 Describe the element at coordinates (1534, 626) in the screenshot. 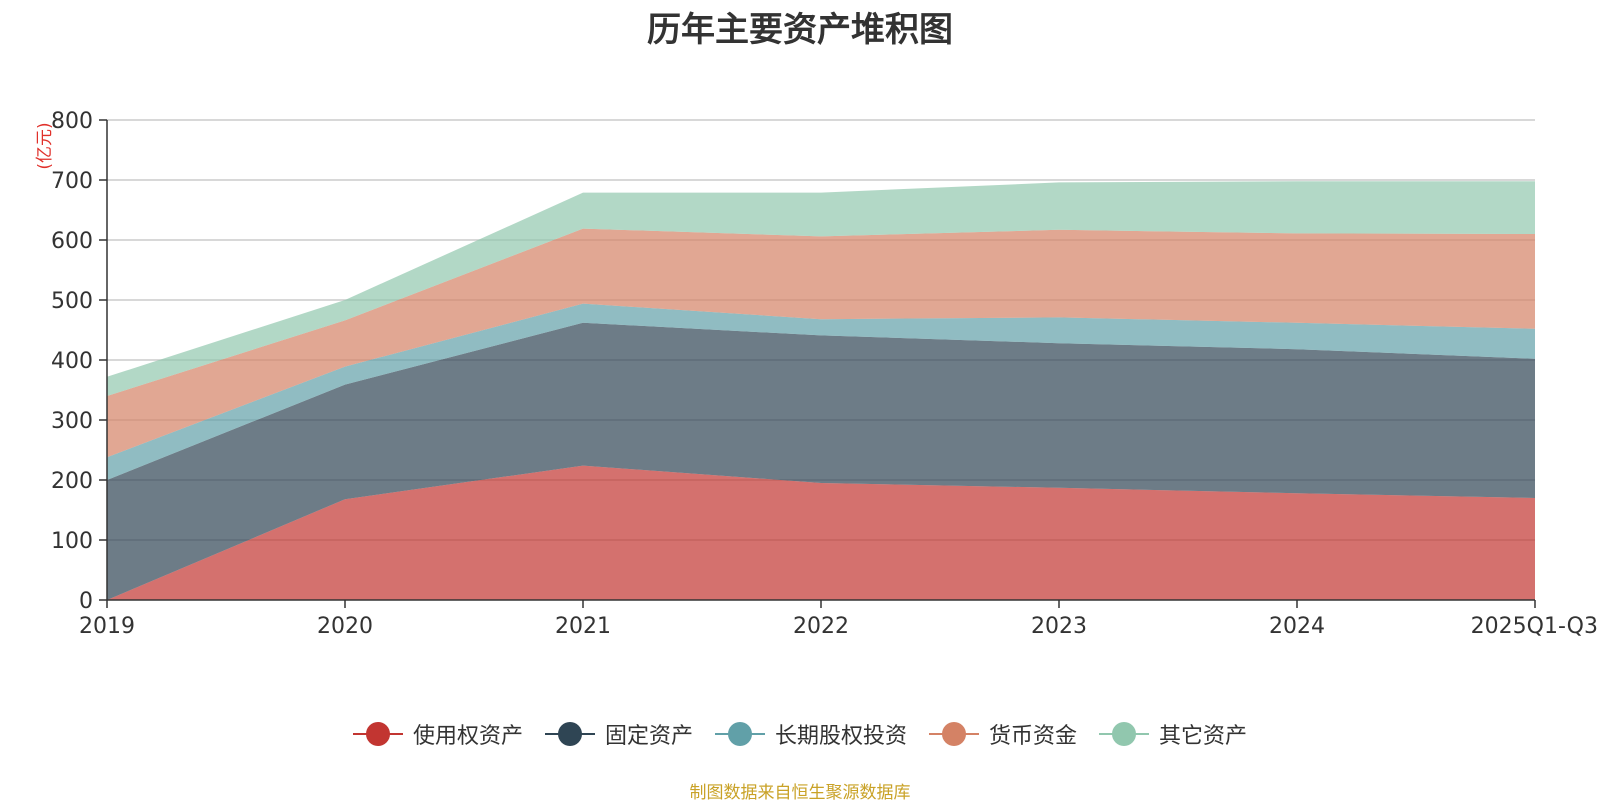

I see `x-tick-label: 2025Q1-Q3` at that location.